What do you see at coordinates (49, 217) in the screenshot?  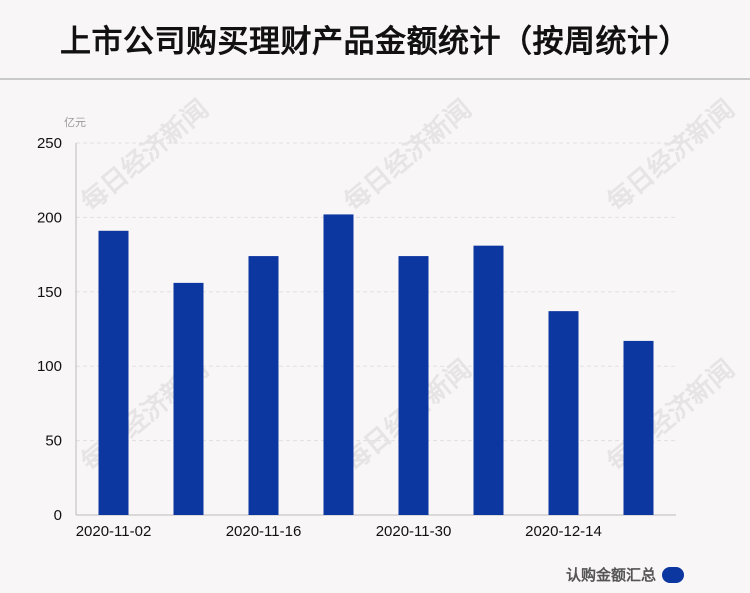 I see `y-tick-label: 200` at bounding box center [49, 217].